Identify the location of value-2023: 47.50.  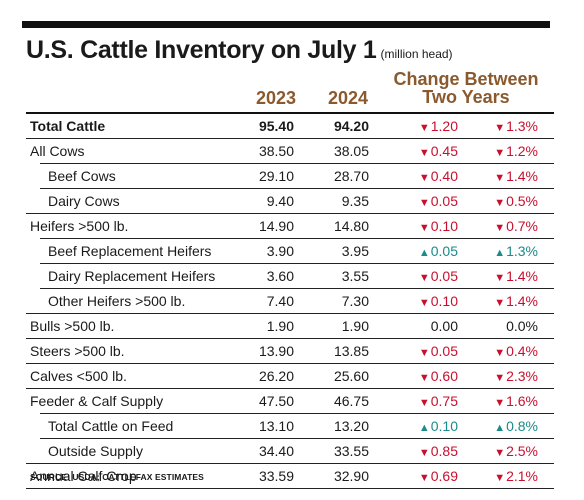
(276, 401).